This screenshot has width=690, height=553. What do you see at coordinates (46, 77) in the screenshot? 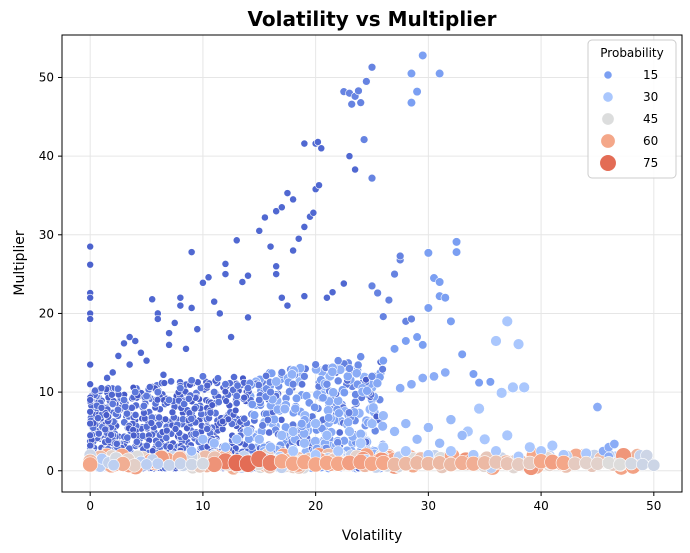
I see `y-tick-label: 50` at bounding box center [46, 77].